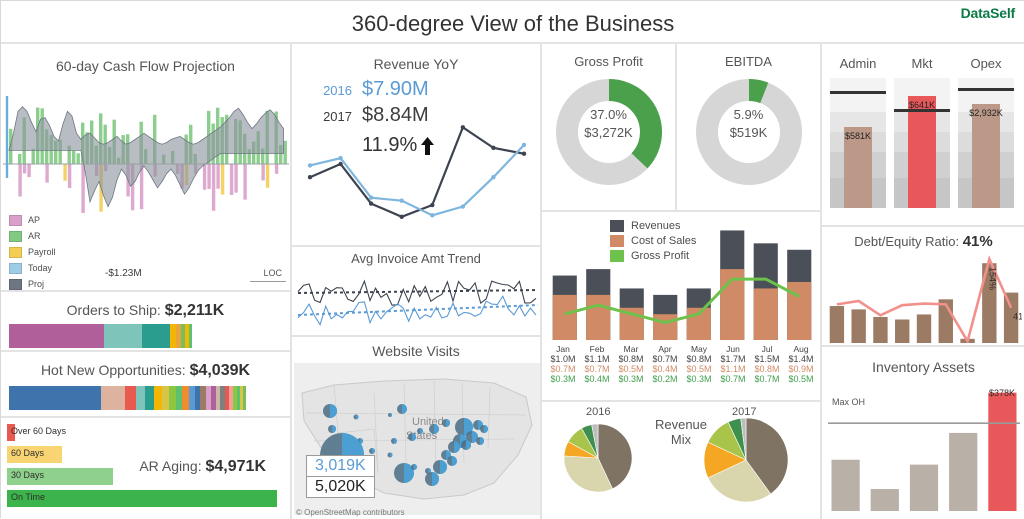  What do you see at coordinates (748, 132) in the screenshot?
I see `ebitda-donut` at bounding box center [748, 132].